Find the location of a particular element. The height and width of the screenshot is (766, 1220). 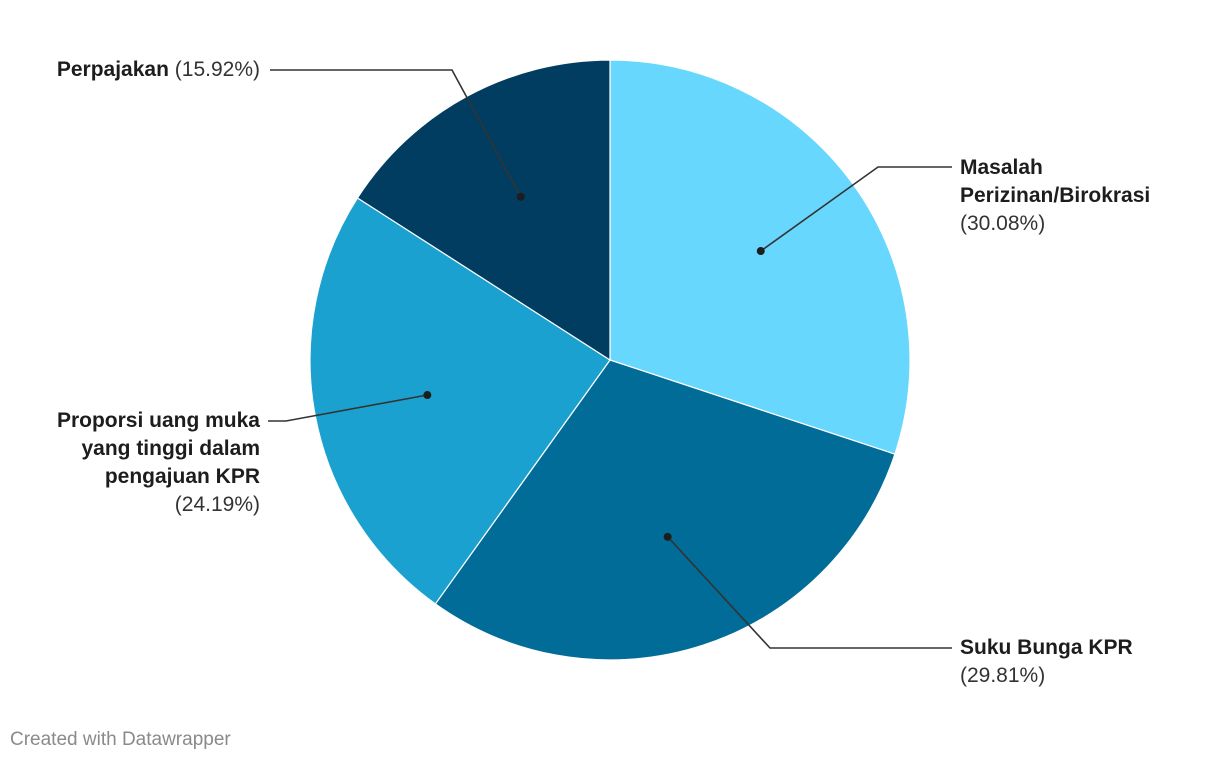

slice-name-line: Perizinan/Birokrasi is located at coordinates (1055, 195).